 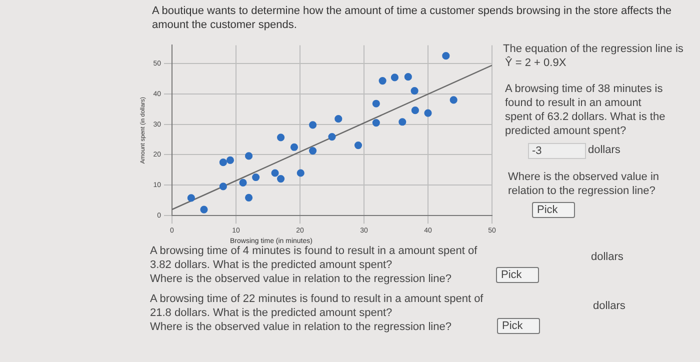 I want to click on text: Ŷ = 2 + 0.9X, so click(x=536, y=63).